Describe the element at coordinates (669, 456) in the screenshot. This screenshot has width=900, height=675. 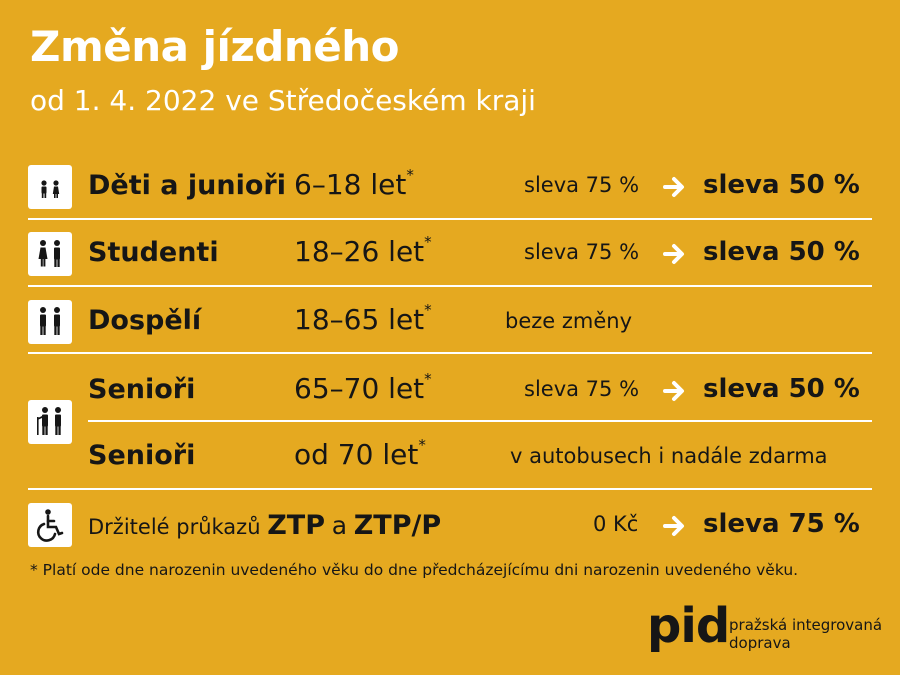
I see `free-bus-note: v autobusech i nadále zdarma` at that location.